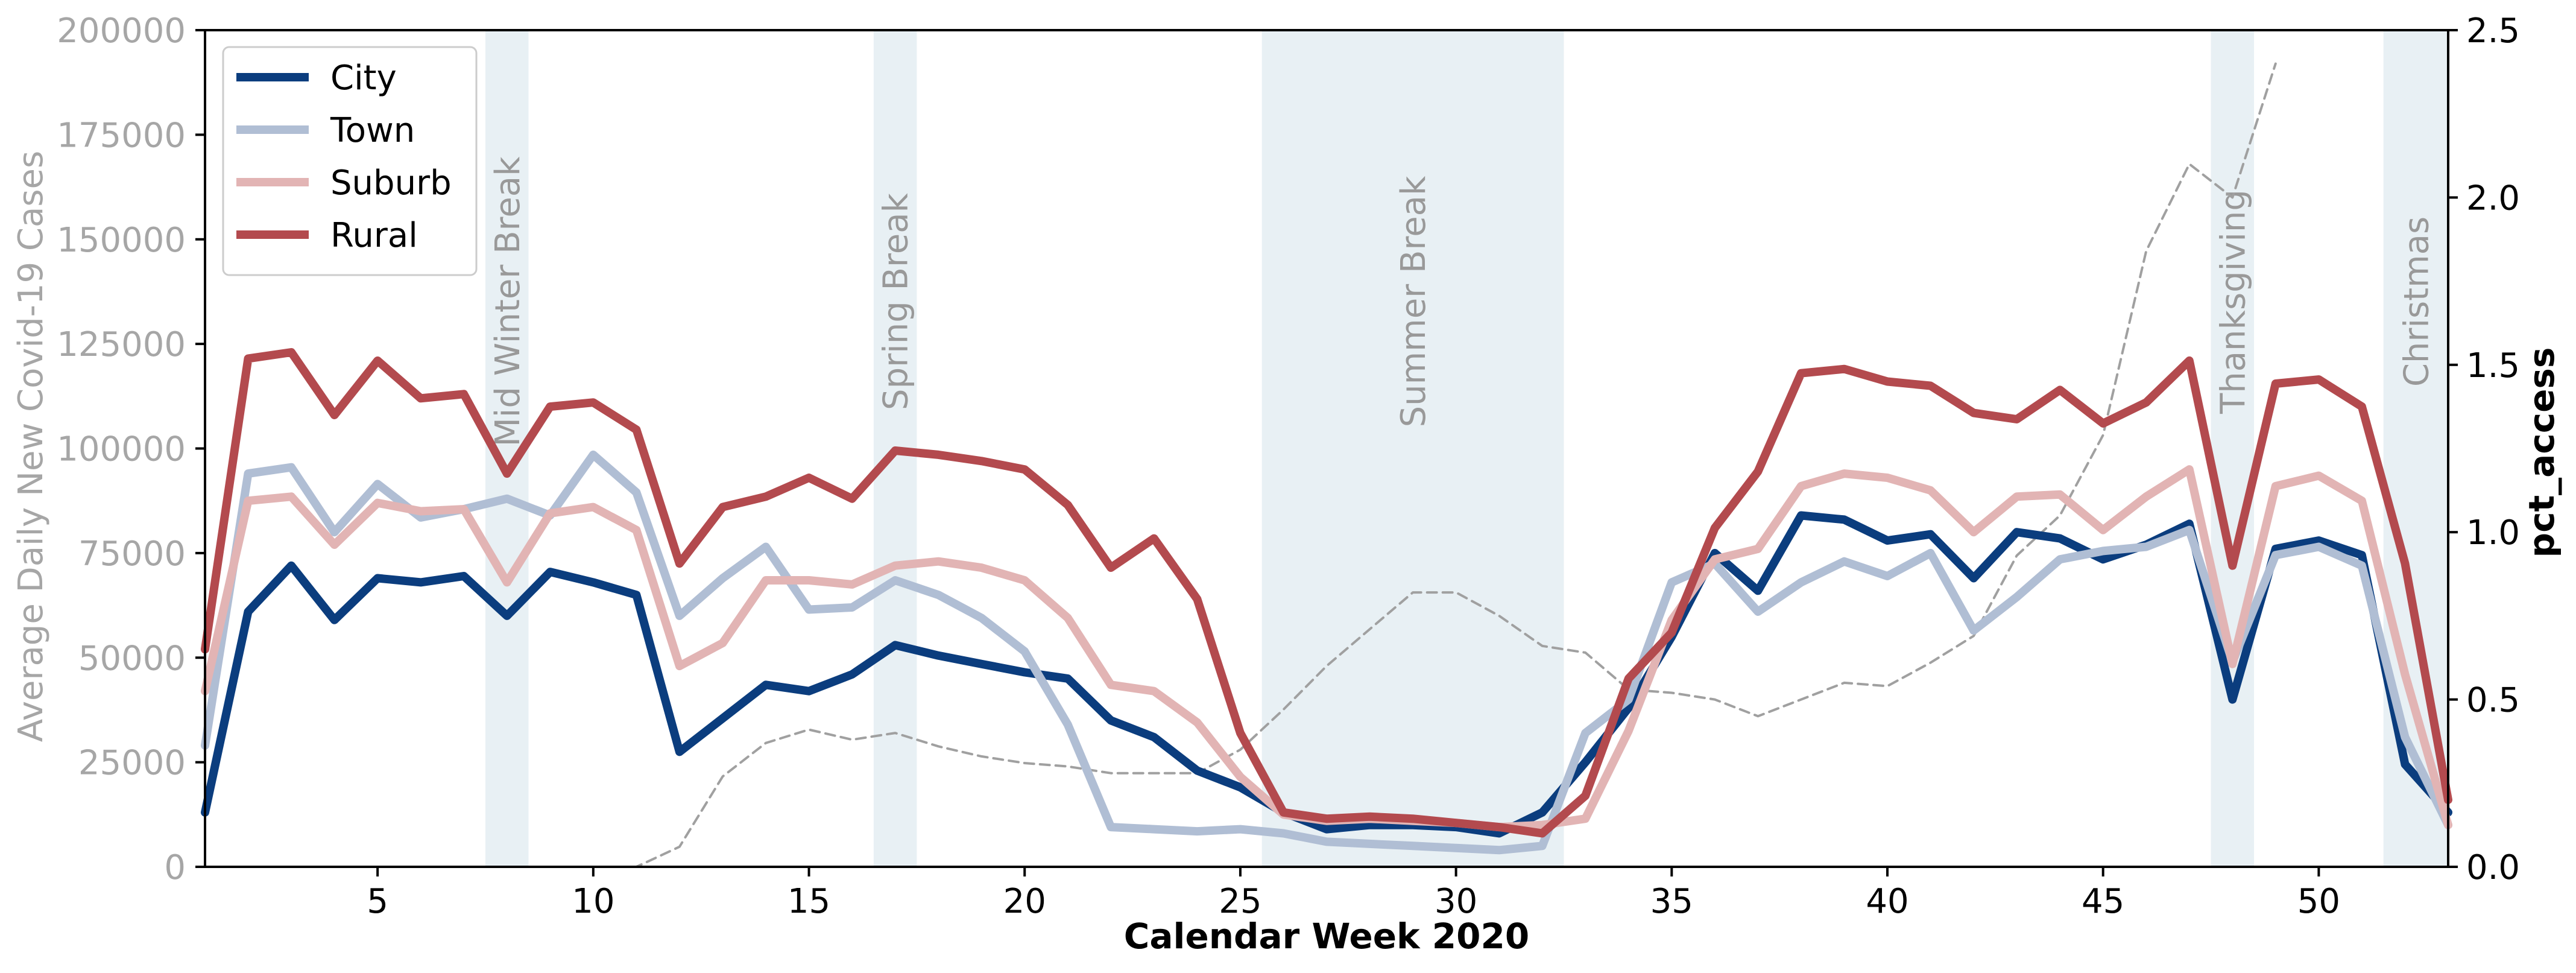  Describe the element at coordinates (1024, 901) in the screenshot. I see `x-tick-label: 20` at that location.